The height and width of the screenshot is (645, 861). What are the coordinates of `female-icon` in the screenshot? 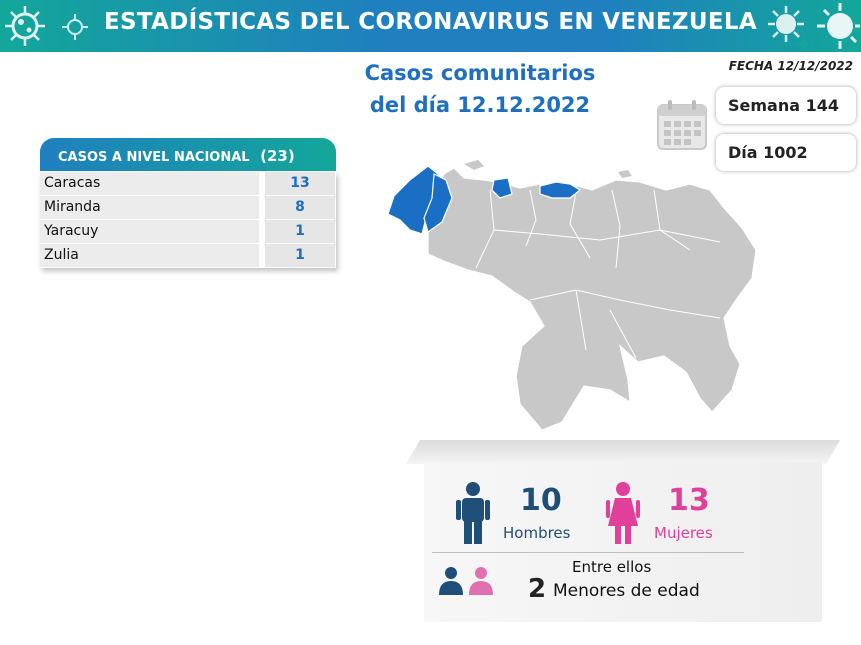 It's located at (623, 513).